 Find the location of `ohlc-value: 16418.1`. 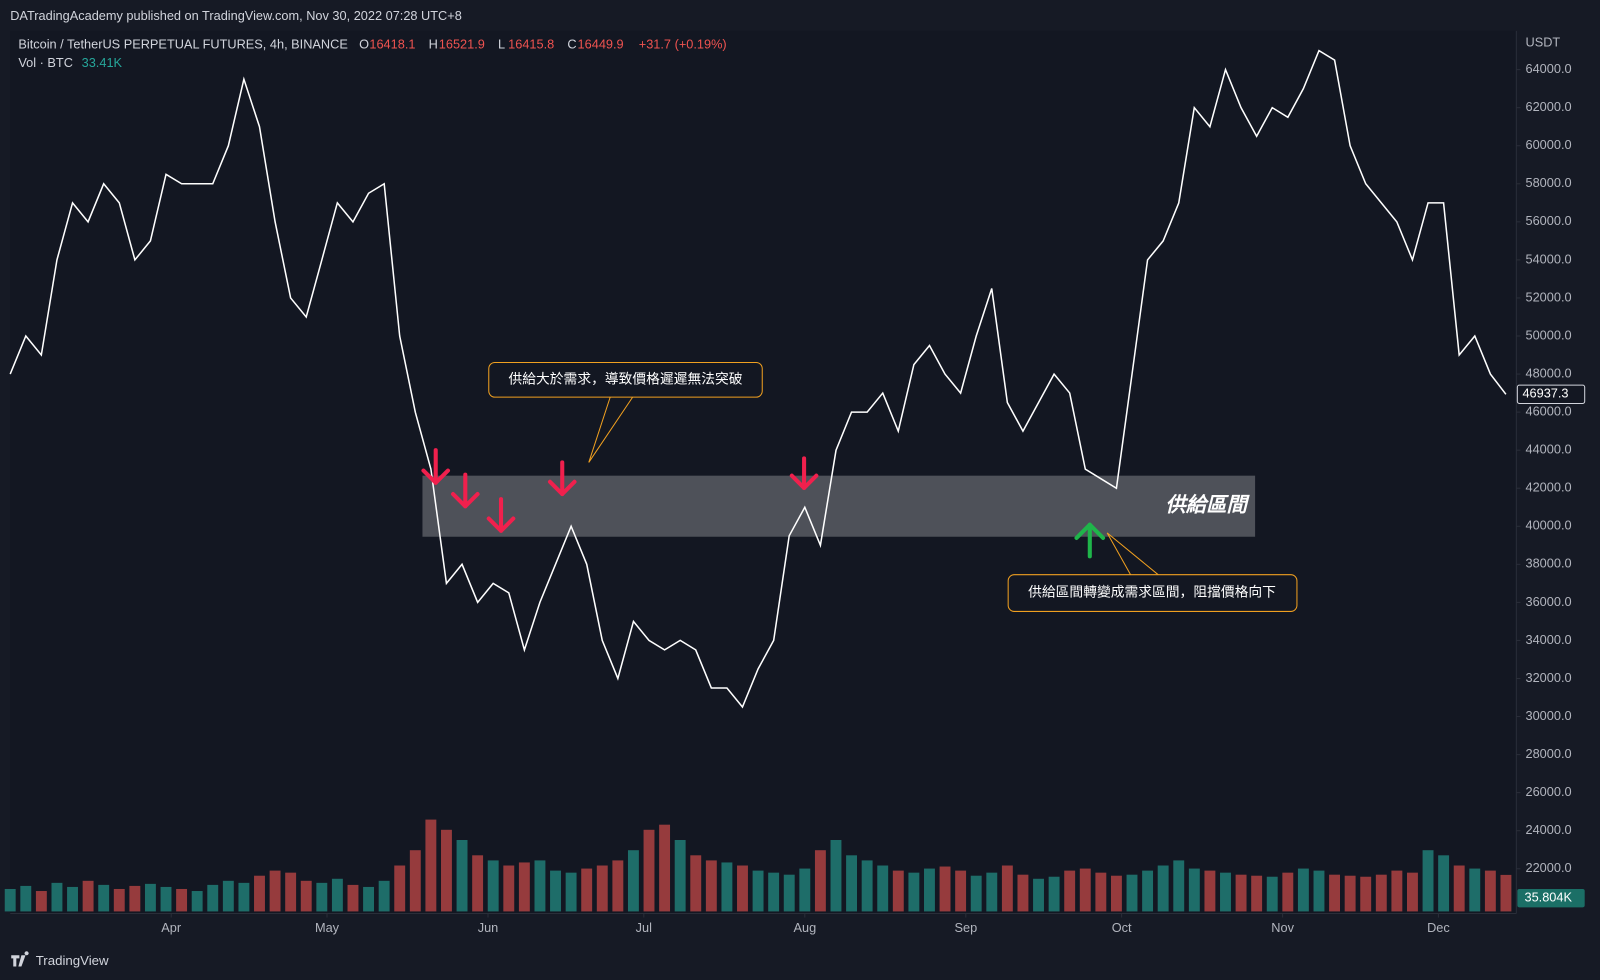

ohlc-value: 16418.1 is located at coordinates (392, 43).